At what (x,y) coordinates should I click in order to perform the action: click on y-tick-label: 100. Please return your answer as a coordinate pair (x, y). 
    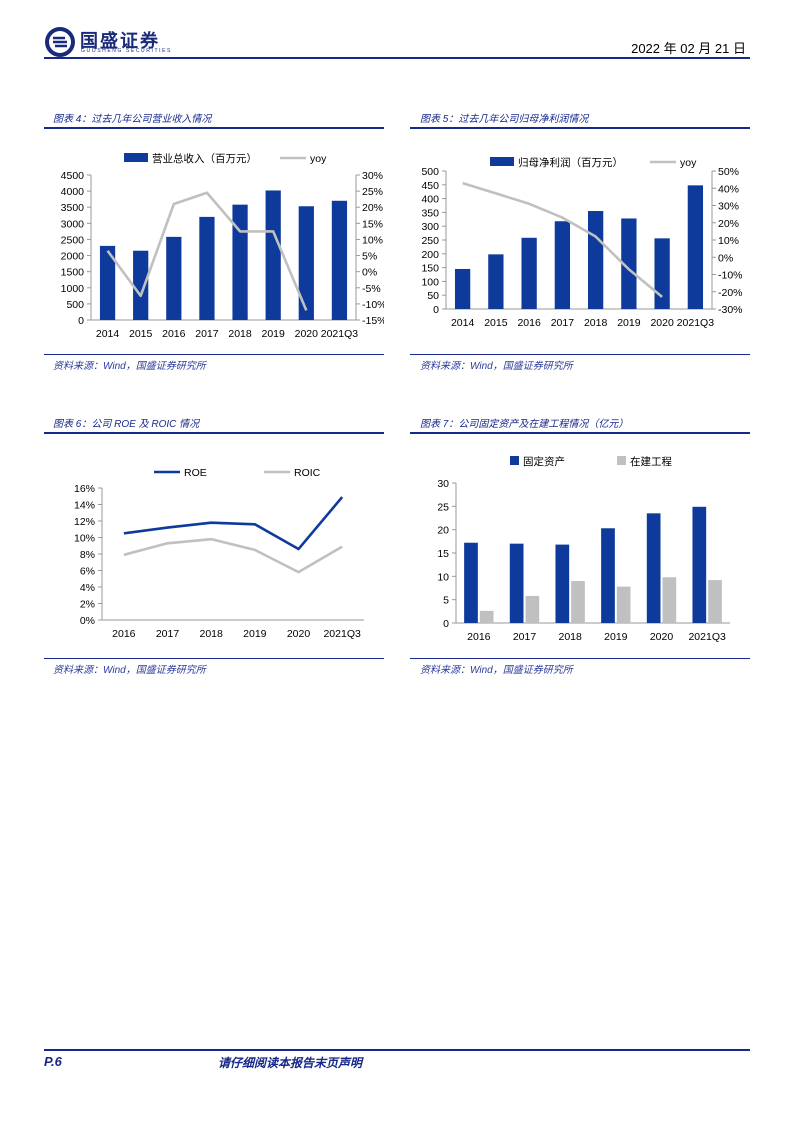
    Looking at the image, I should click on (430, 282).